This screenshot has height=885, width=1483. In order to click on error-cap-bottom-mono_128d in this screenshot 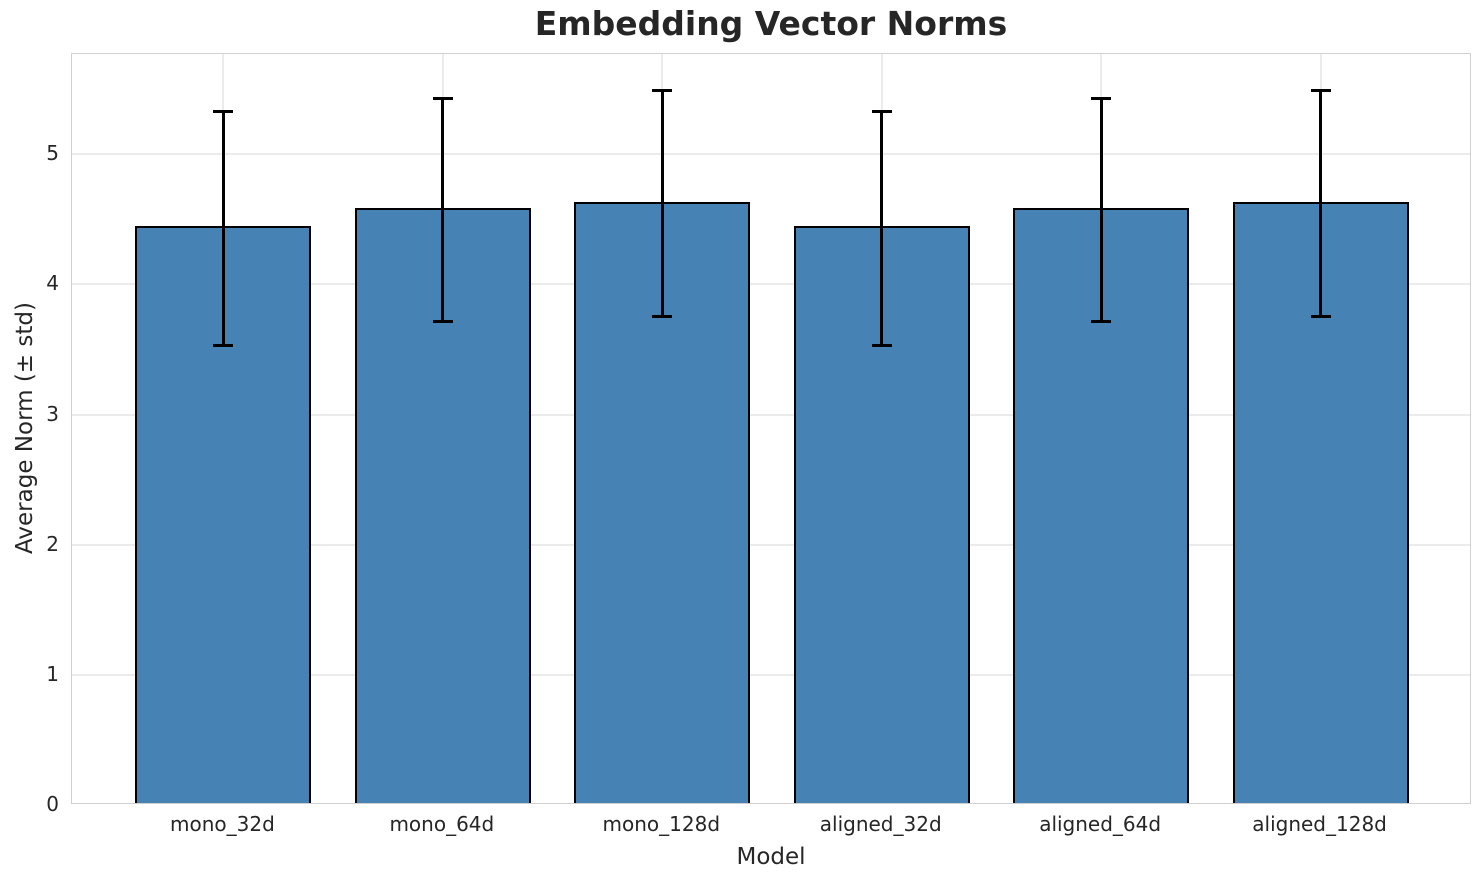, I will do `click(662, 317)`.